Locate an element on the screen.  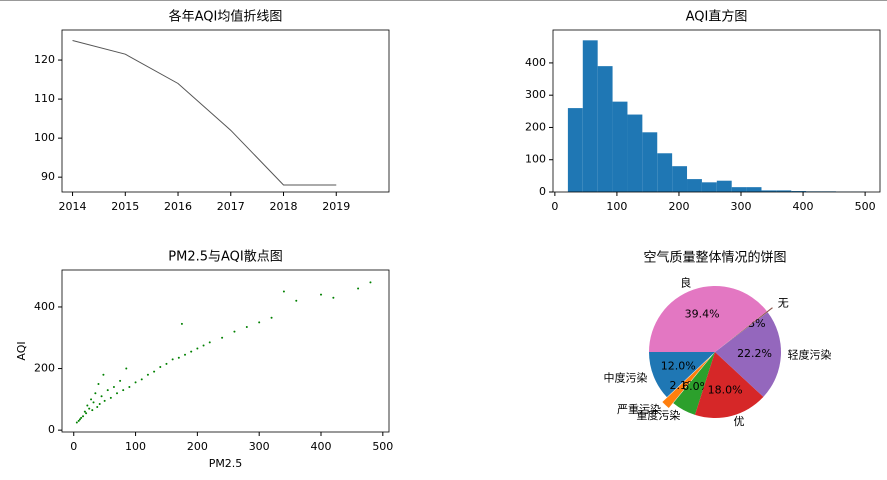
pie-label: 轻度污染 is located at coordinates (810, 355).